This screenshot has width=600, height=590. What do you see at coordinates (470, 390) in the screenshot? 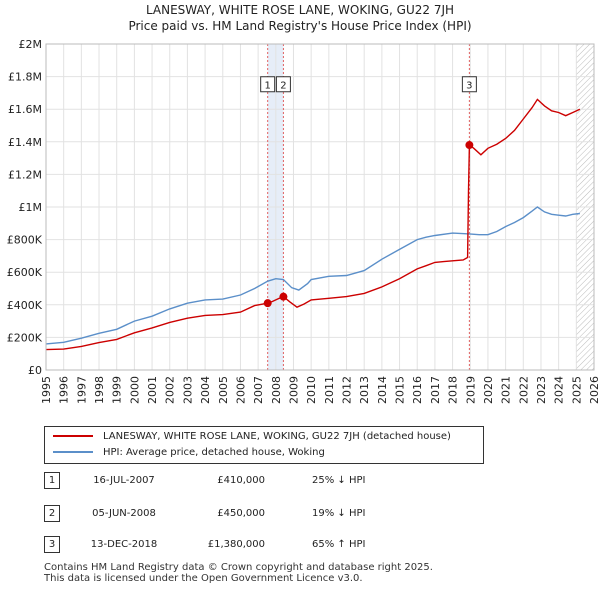
I see `x-tick-label: 2019` at bounding box center [470, 390].